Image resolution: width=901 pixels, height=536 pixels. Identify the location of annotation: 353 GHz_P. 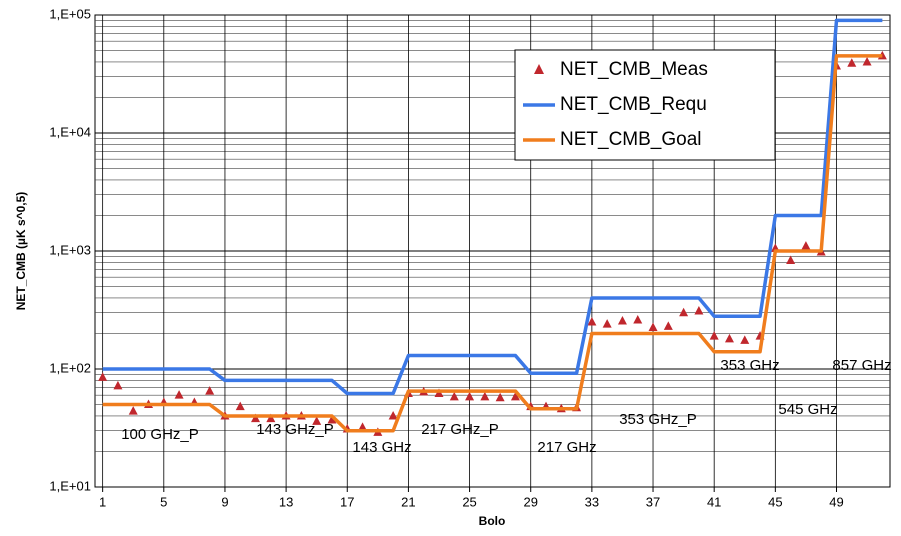
(658, 419).